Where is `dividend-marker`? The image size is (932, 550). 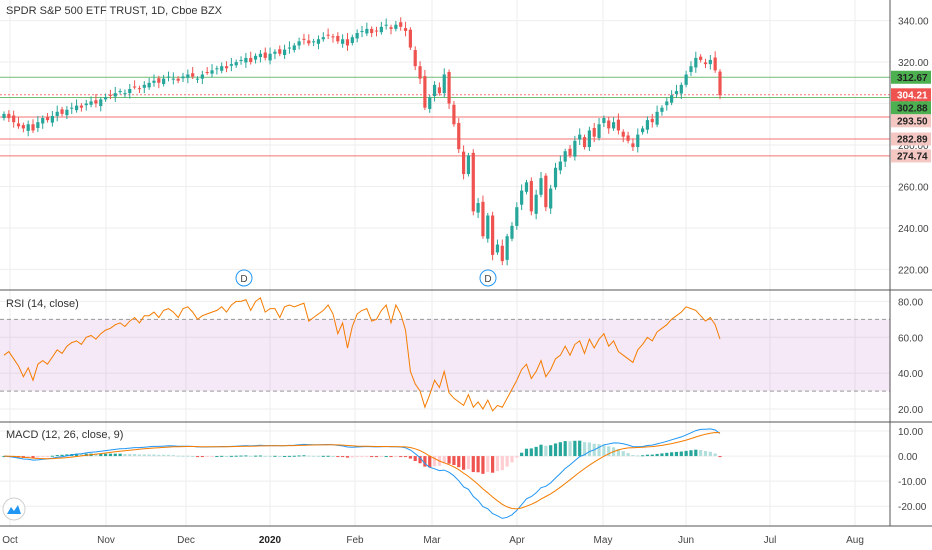
dividend-marker is located at coordinates (488, 278).